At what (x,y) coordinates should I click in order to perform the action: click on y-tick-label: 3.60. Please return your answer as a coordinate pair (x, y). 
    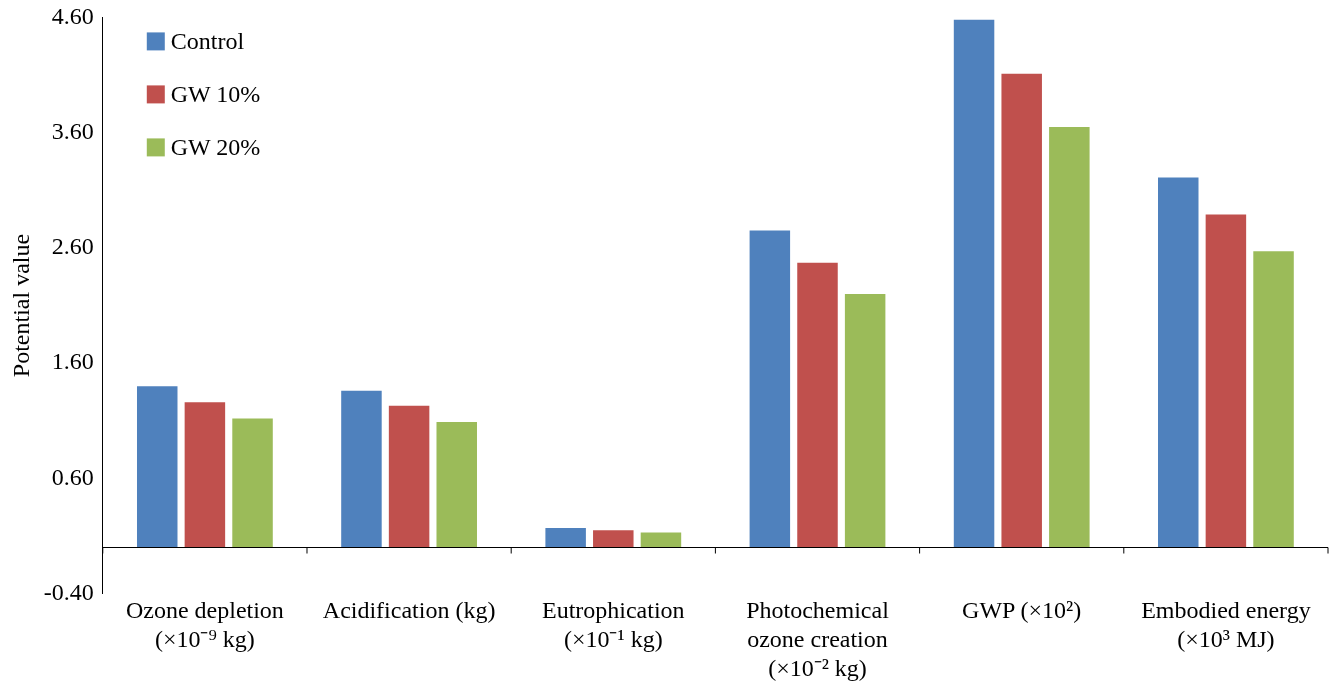
    Looking at the image, I should click on (72, 130).